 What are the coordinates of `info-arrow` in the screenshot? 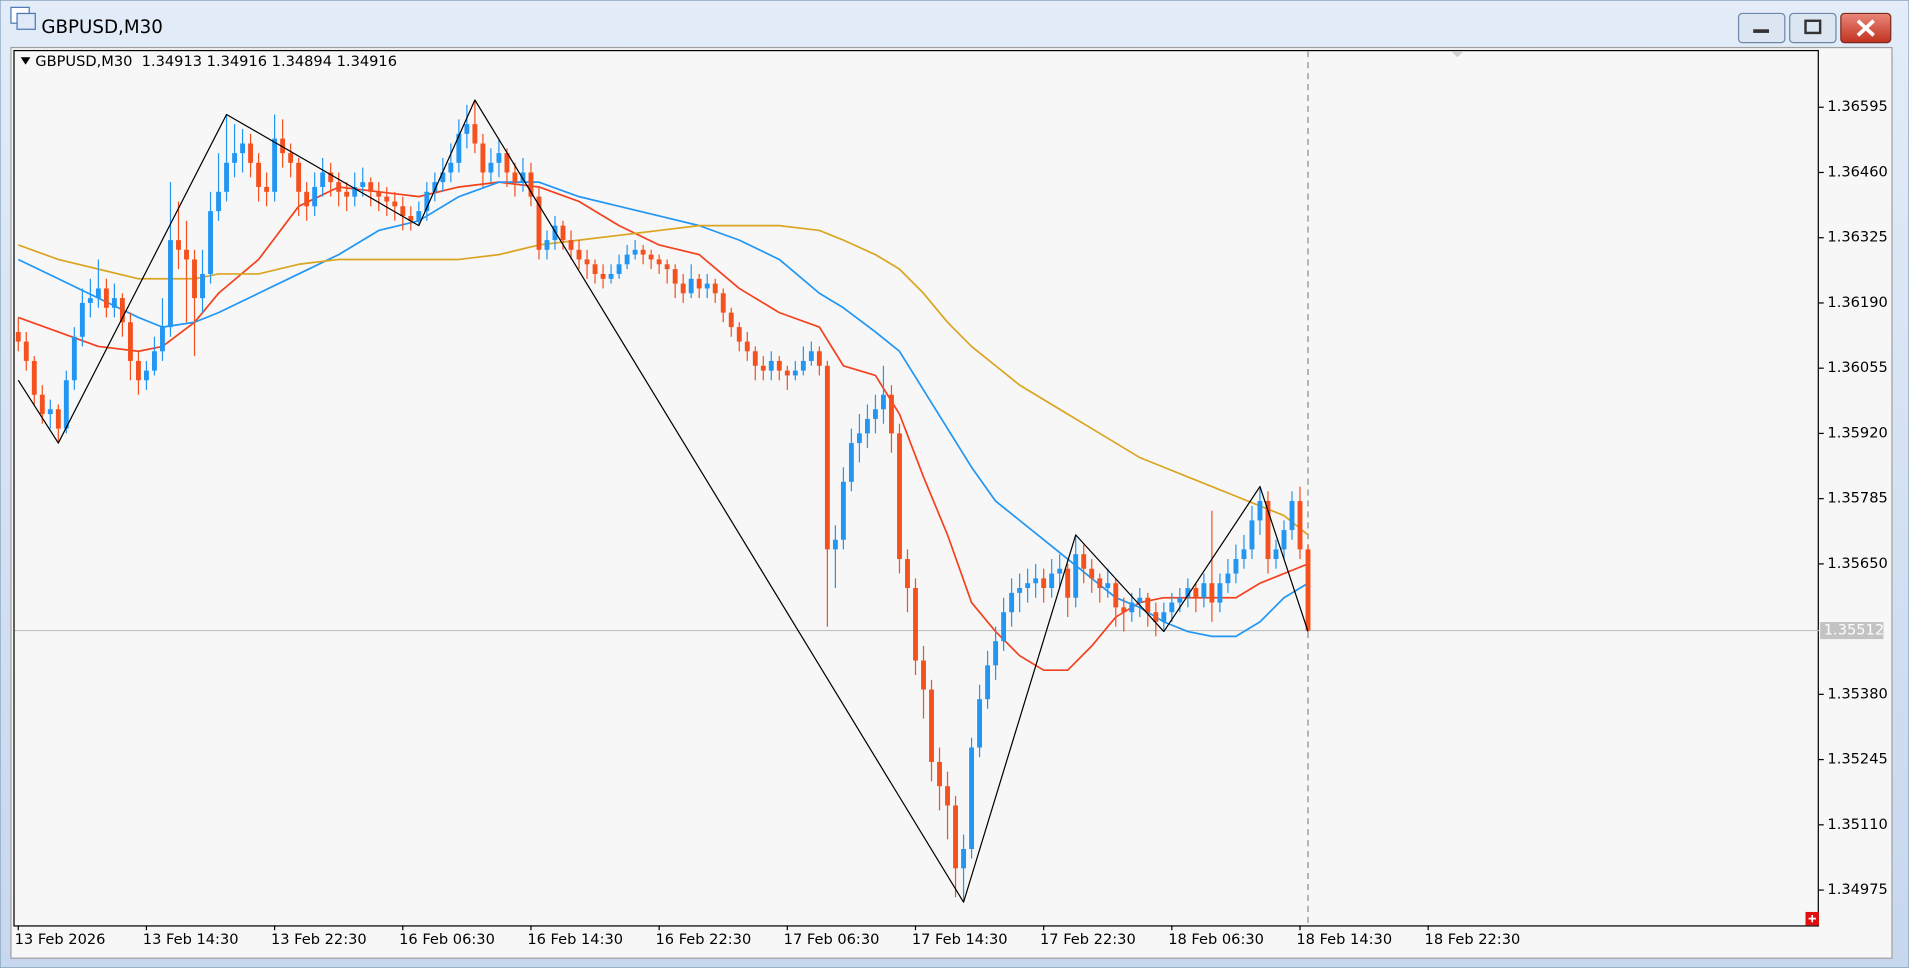 It's located at (25, 61).